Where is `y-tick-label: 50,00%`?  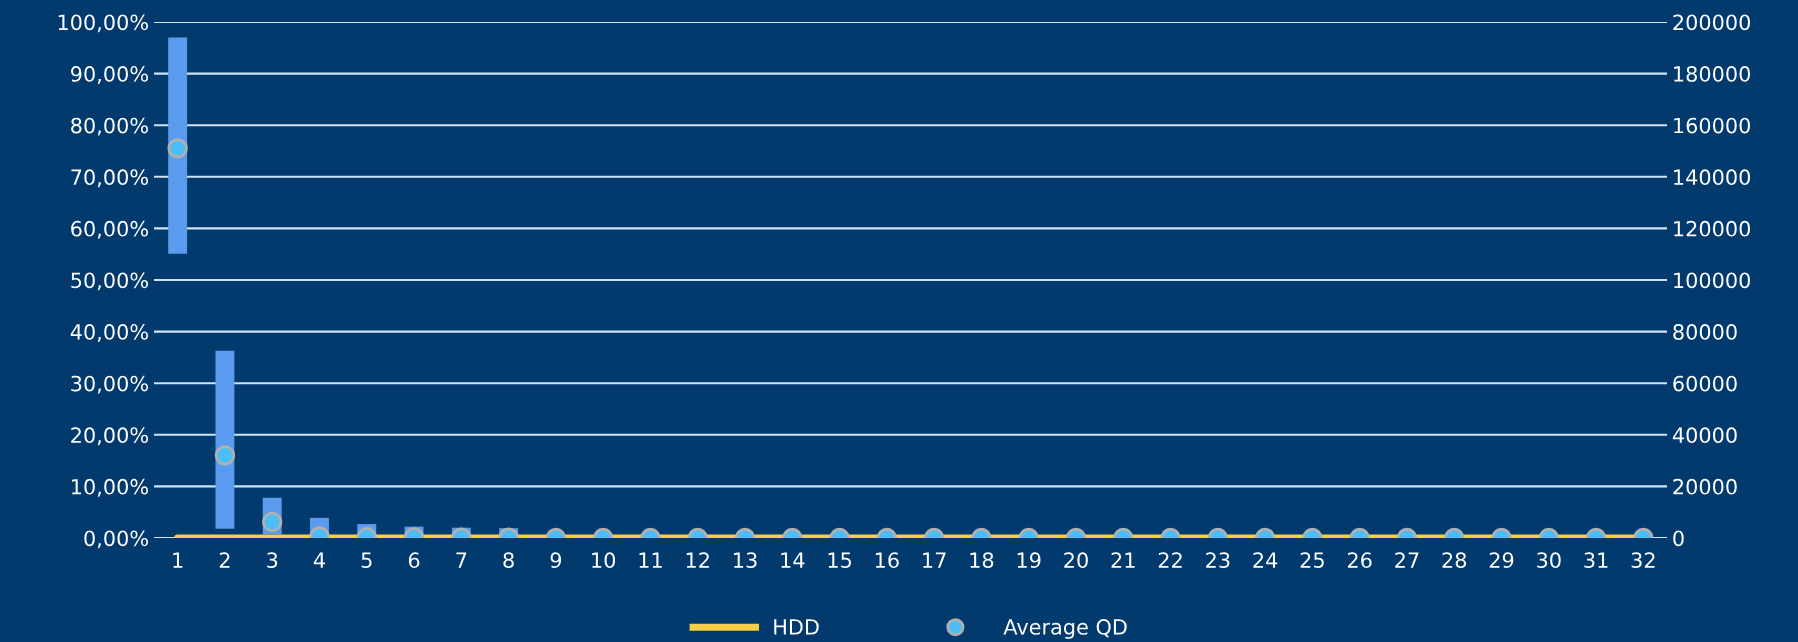 y-tick-label: 50,00% is located at coordinates (109, 281).